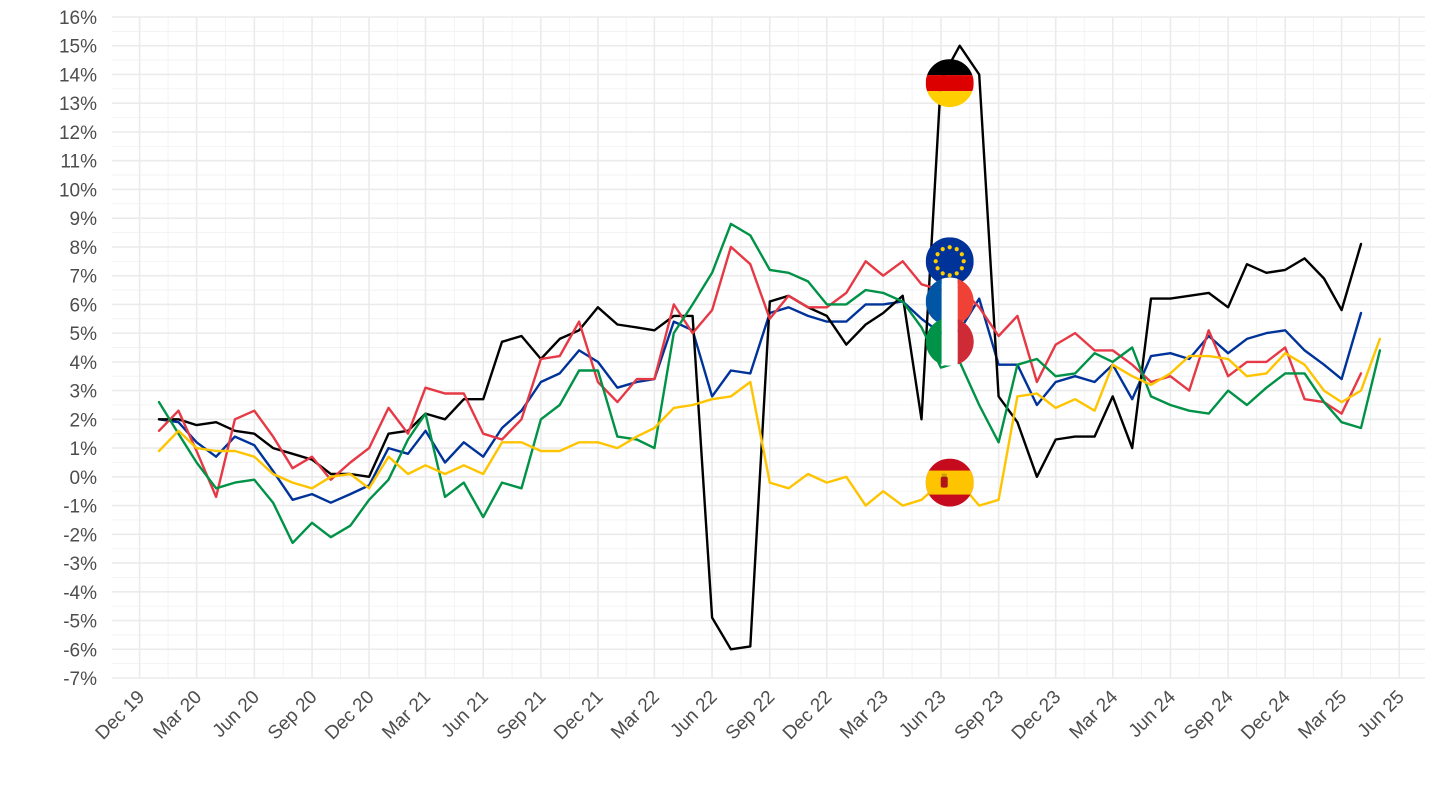 The image size is (1440, 810). What do you see at coordinates (80, 507) in the screenshot?
I see `y-tick-label: -1%` at bounding box center [80, 507].